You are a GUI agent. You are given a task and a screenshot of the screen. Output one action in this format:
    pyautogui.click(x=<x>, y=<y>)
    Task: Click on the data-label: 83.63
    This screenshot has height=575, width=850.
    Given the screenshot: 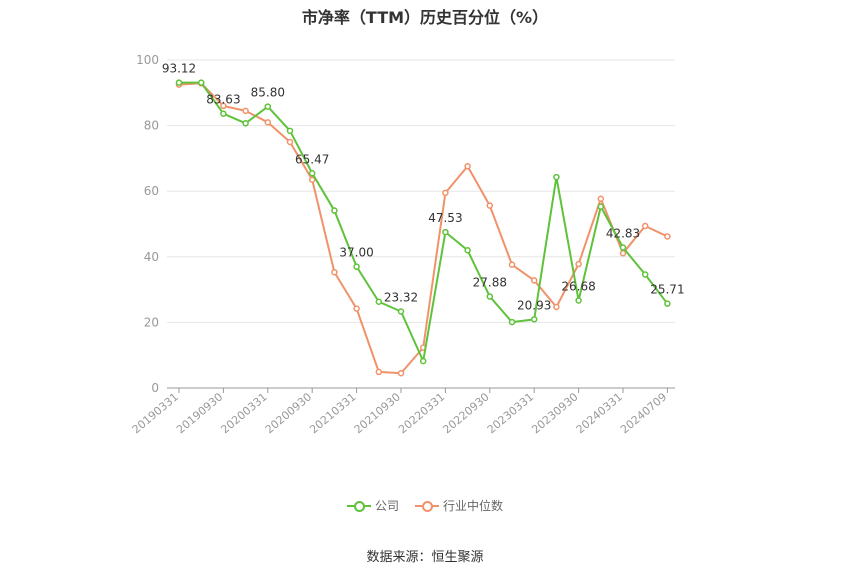 What is the action you would take?
    pyautogui.click(x=223, y=100)
    